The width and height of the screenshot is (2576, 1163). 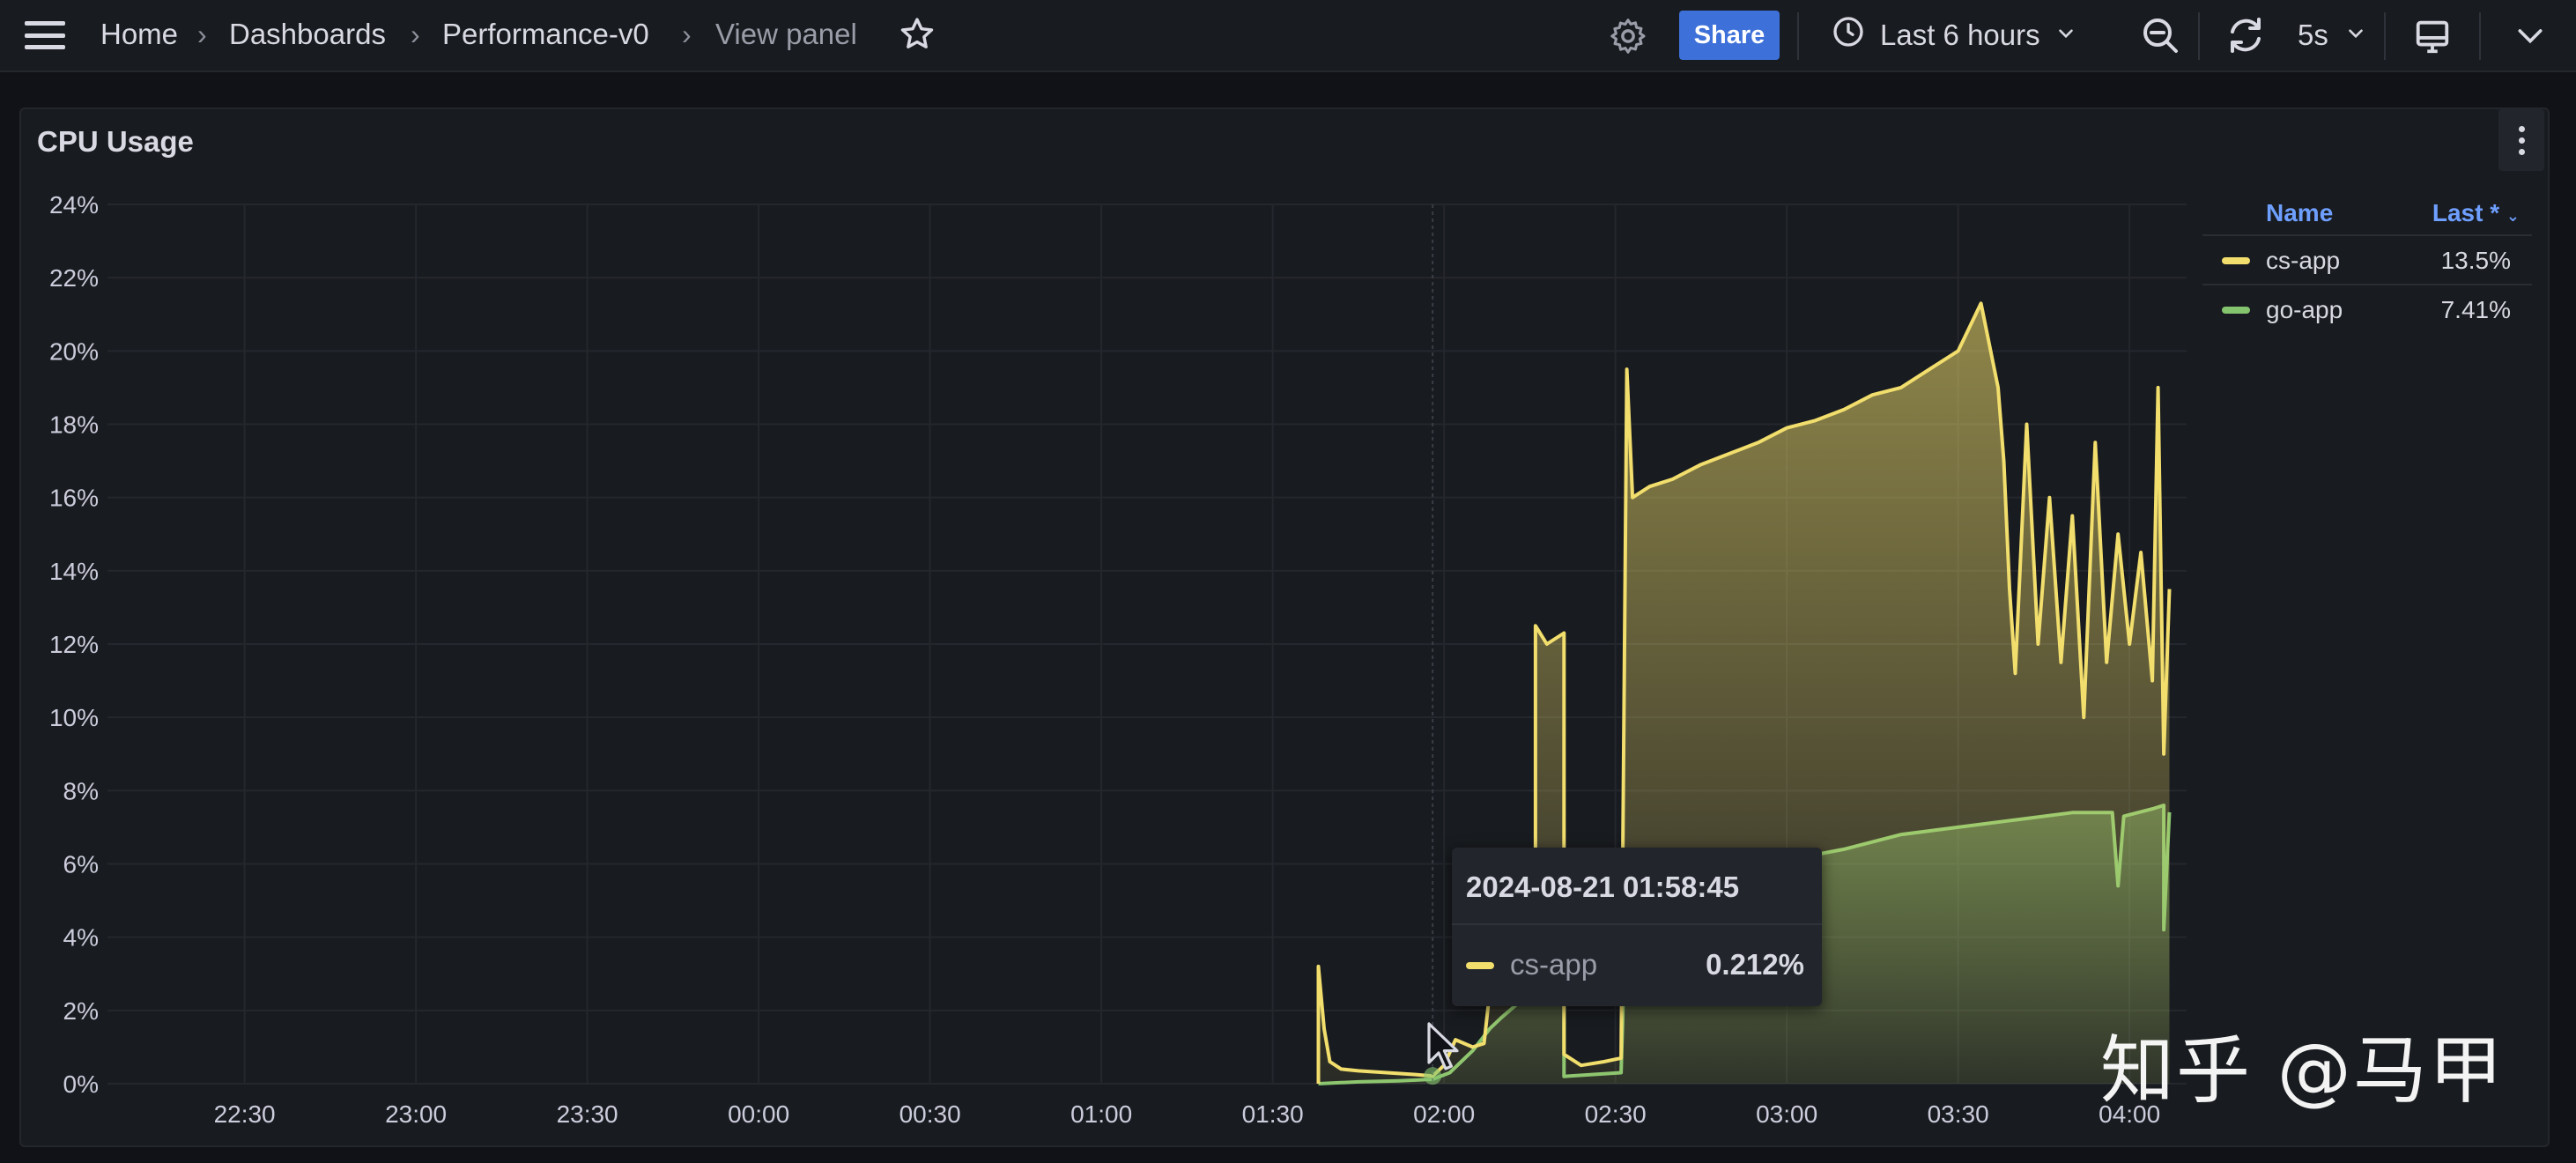 I want to click on x-tick-label: 23:30, so click(x=587, y=1114).